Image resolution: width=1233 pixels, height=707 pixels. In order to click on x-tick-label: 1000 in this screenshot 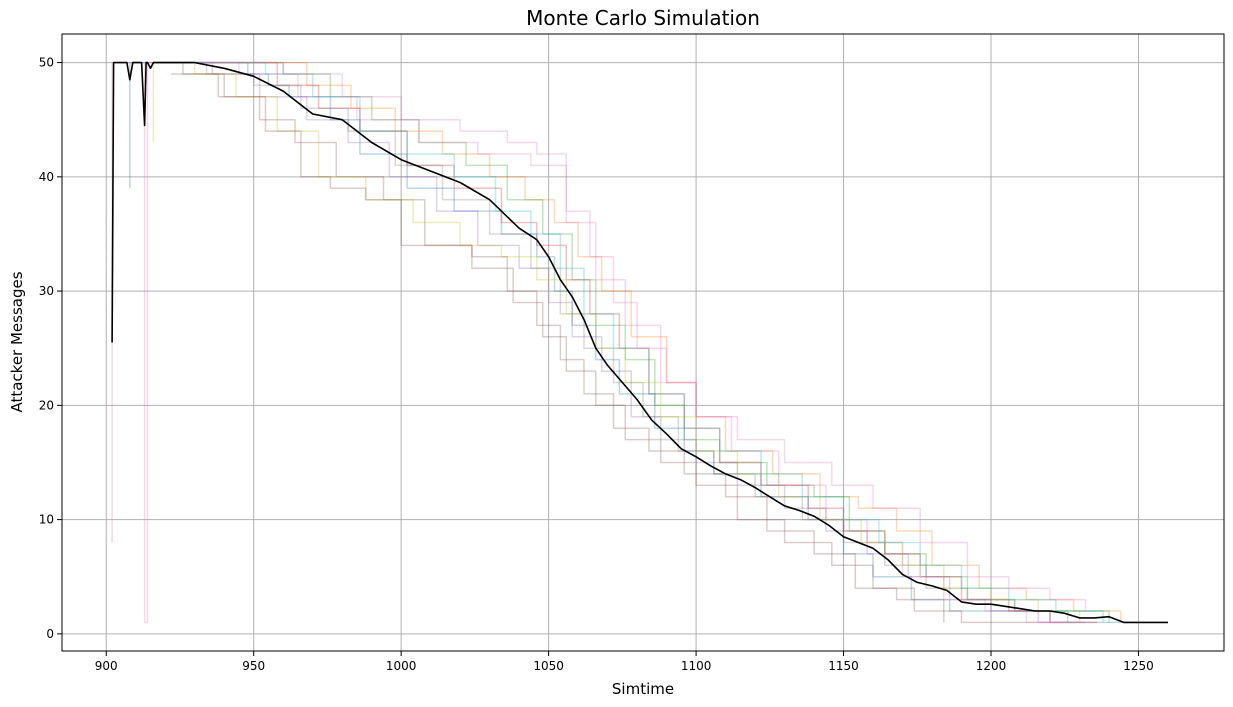, I will do `click(401, 666)`.